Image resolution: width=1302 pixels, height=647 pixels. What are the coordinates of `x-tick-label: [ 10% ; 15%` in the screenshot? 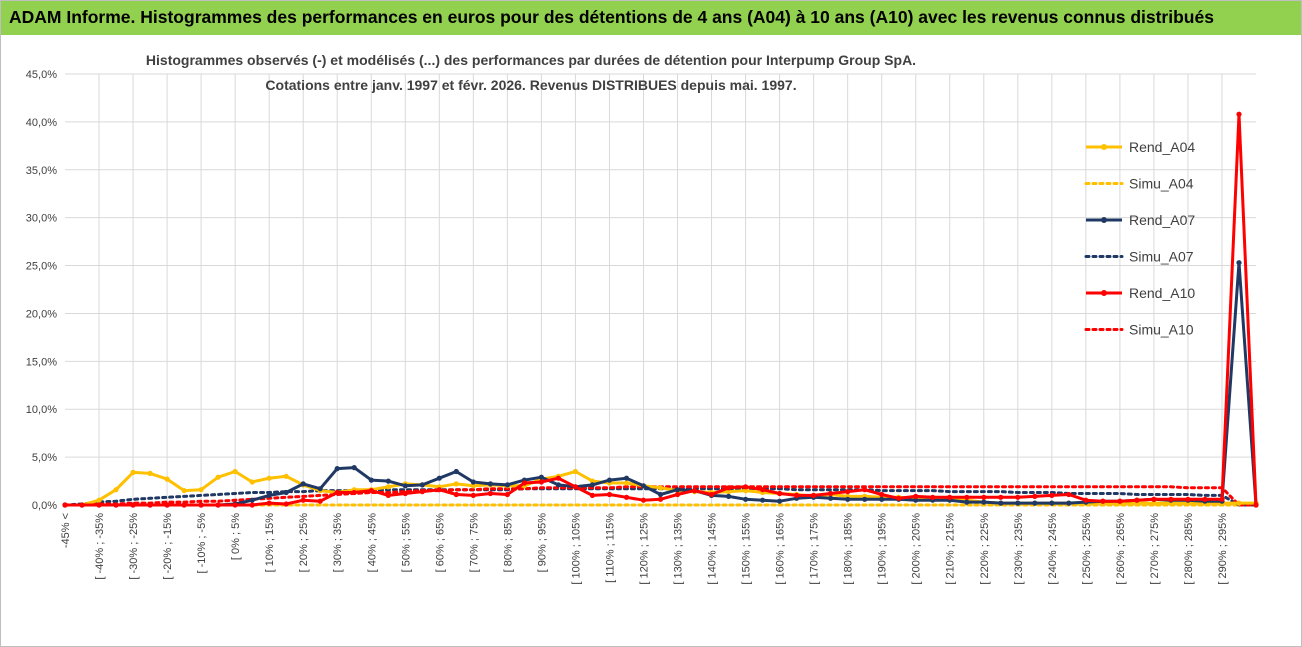 It's located at (270, 543).